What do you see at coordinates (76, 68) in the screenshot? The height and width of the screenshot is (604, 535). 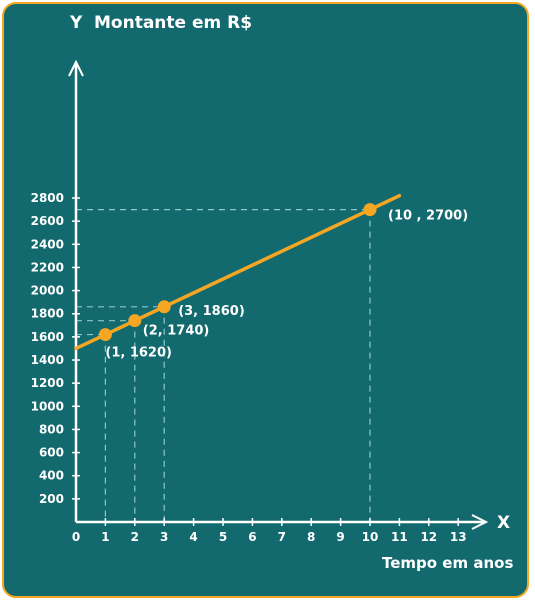 I see `y-axis-arrow` at bounding box center [76, 68].